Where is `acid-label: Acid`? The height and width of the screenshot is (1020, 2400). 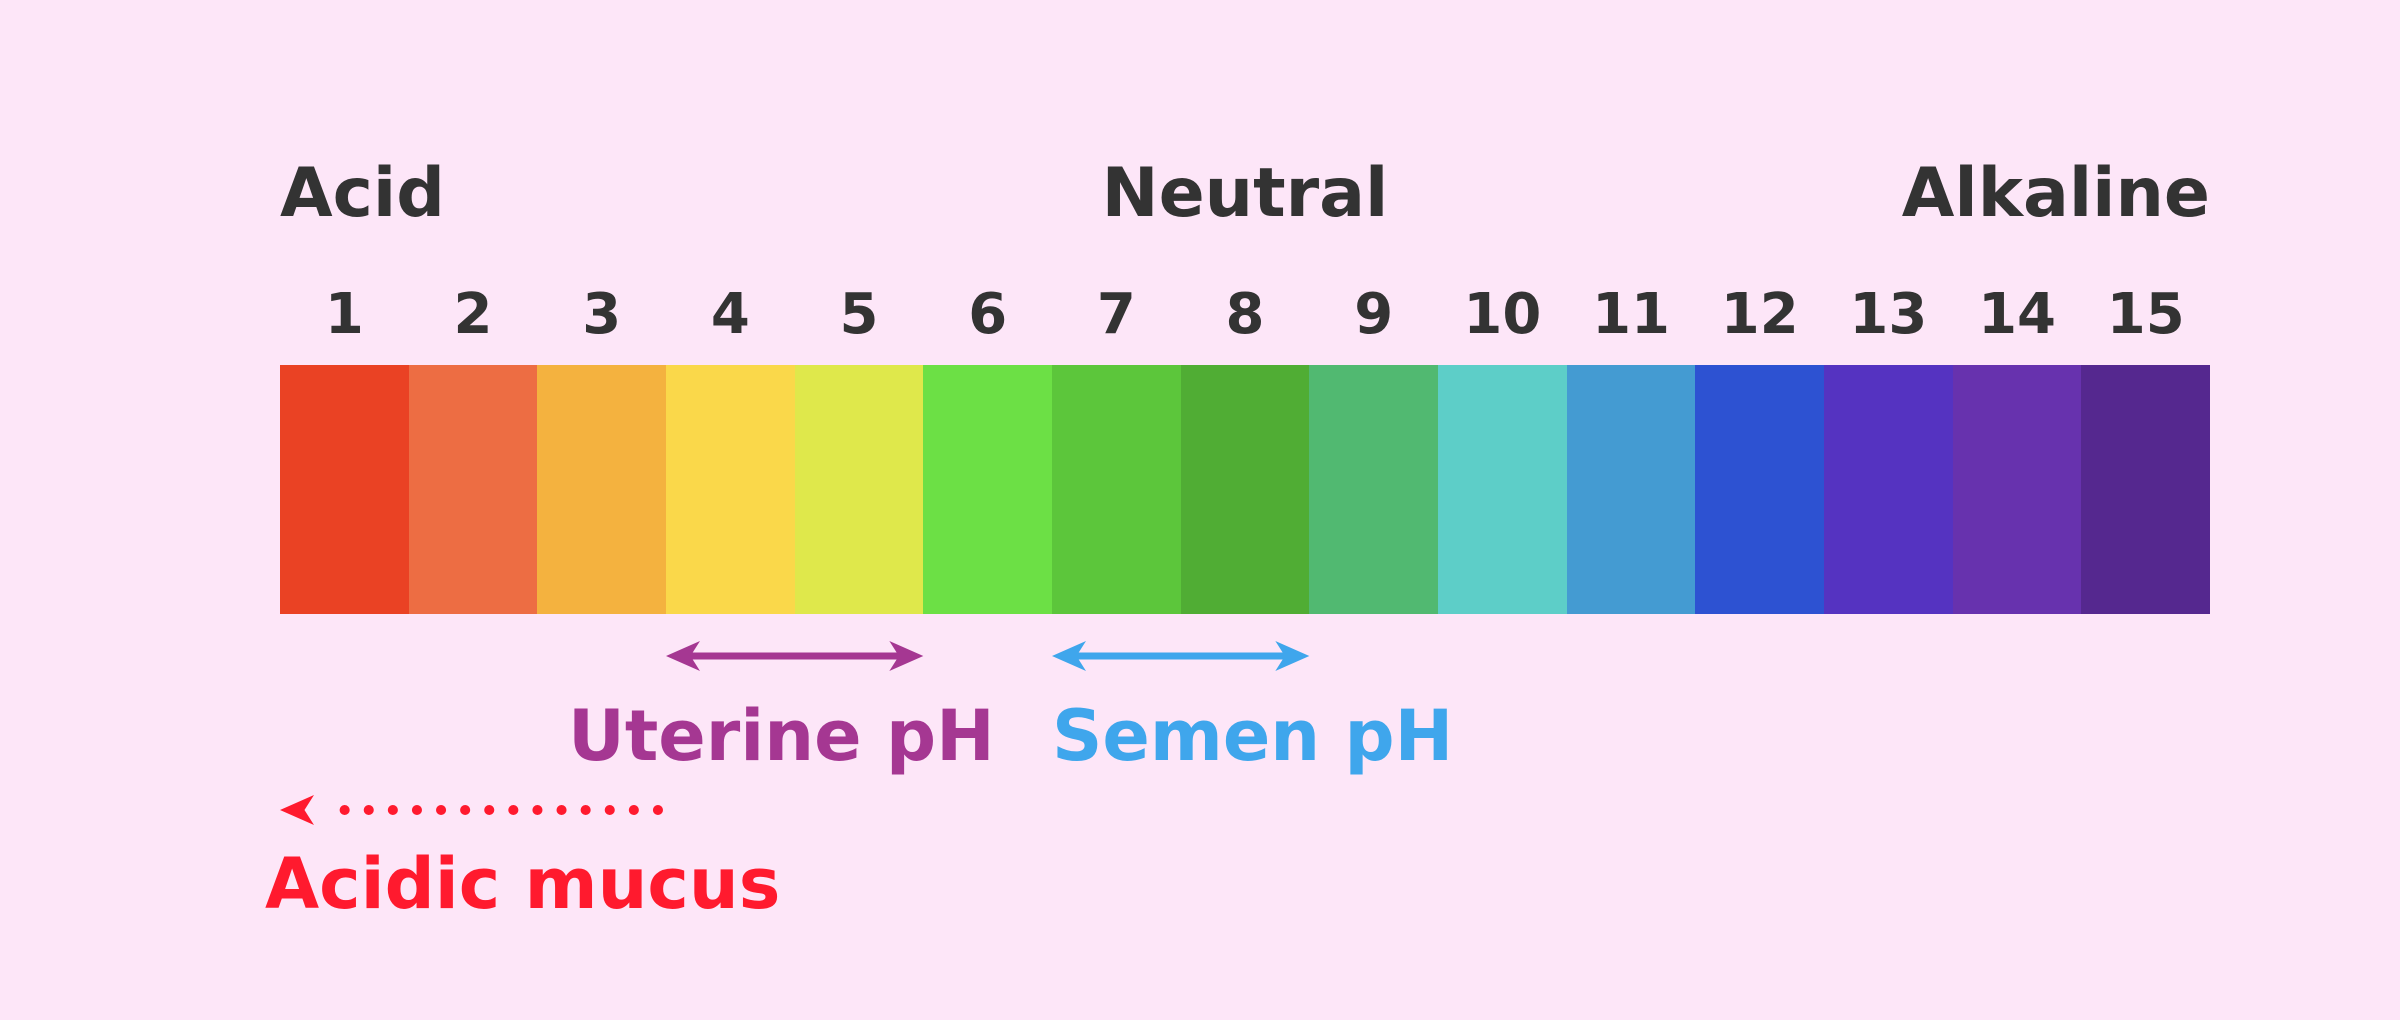
acid-label: Acid is located at coordinates (362, 193).